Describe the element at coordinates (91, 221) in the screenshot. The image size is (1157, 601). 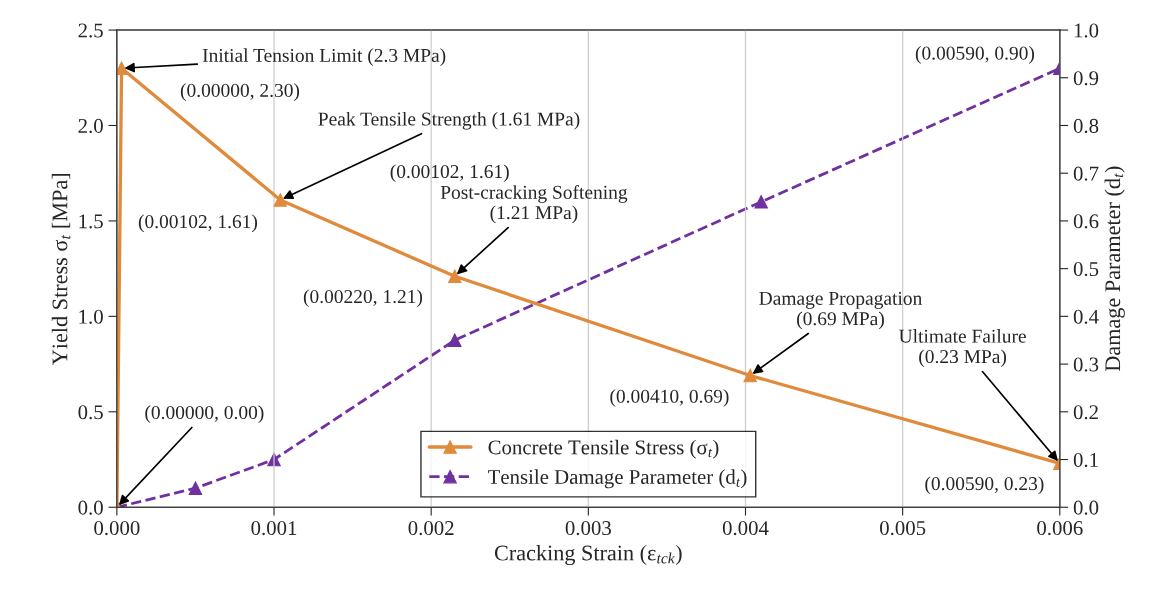
I see `y-tick-label: 1.5` at that location.